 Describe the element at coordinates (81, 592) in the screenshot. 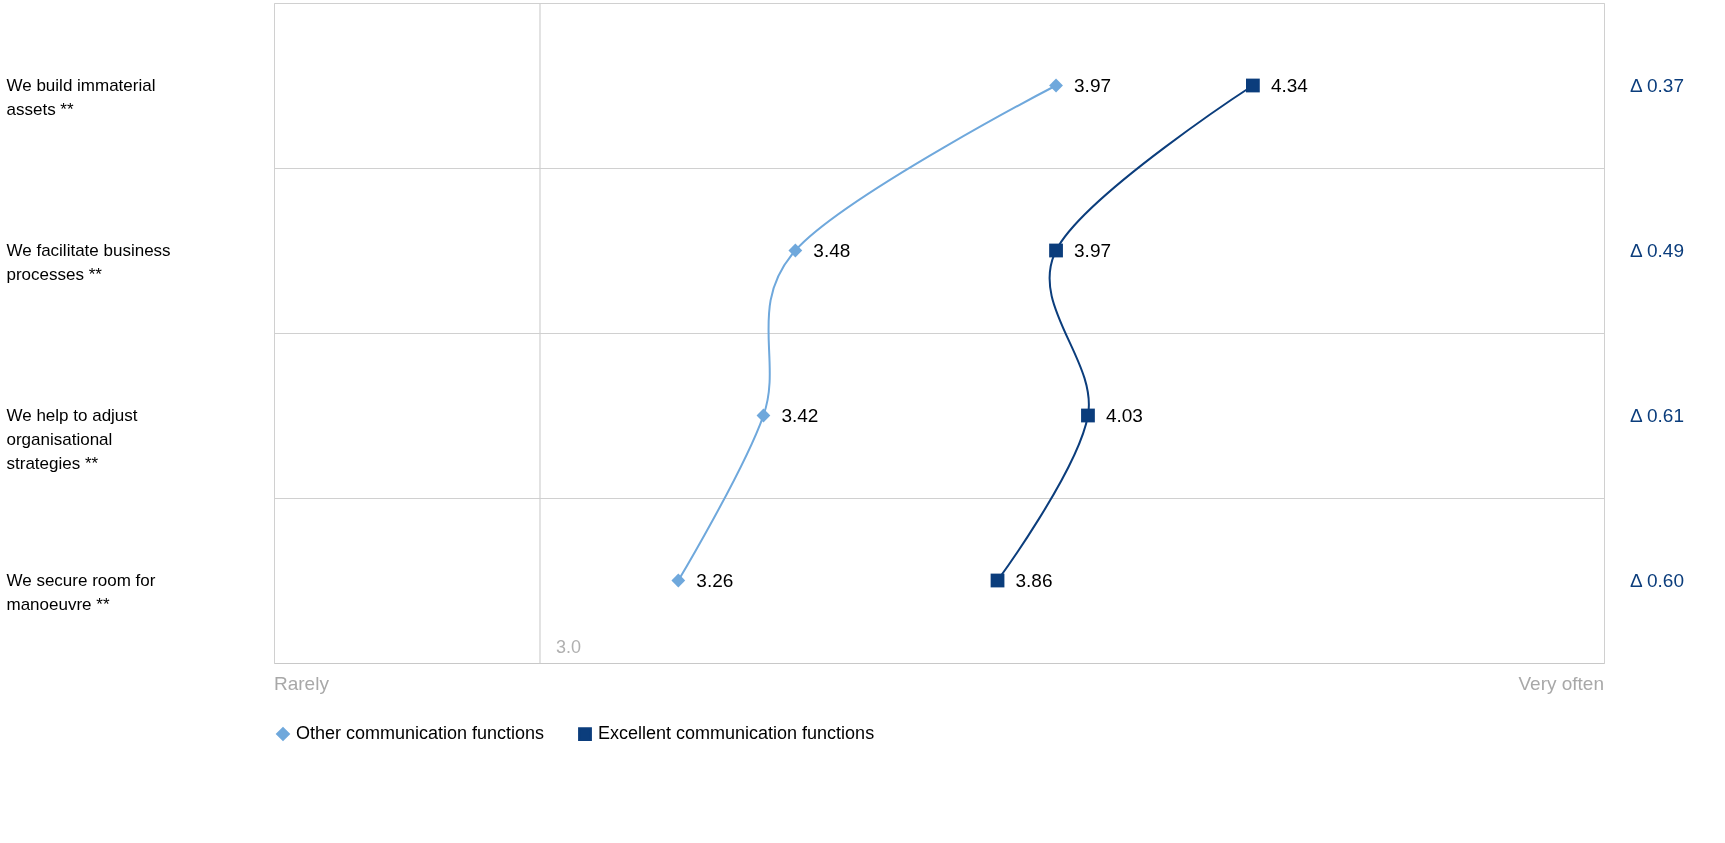

I see `y-tick-label: We secure room for manoeuvre **` at that location.